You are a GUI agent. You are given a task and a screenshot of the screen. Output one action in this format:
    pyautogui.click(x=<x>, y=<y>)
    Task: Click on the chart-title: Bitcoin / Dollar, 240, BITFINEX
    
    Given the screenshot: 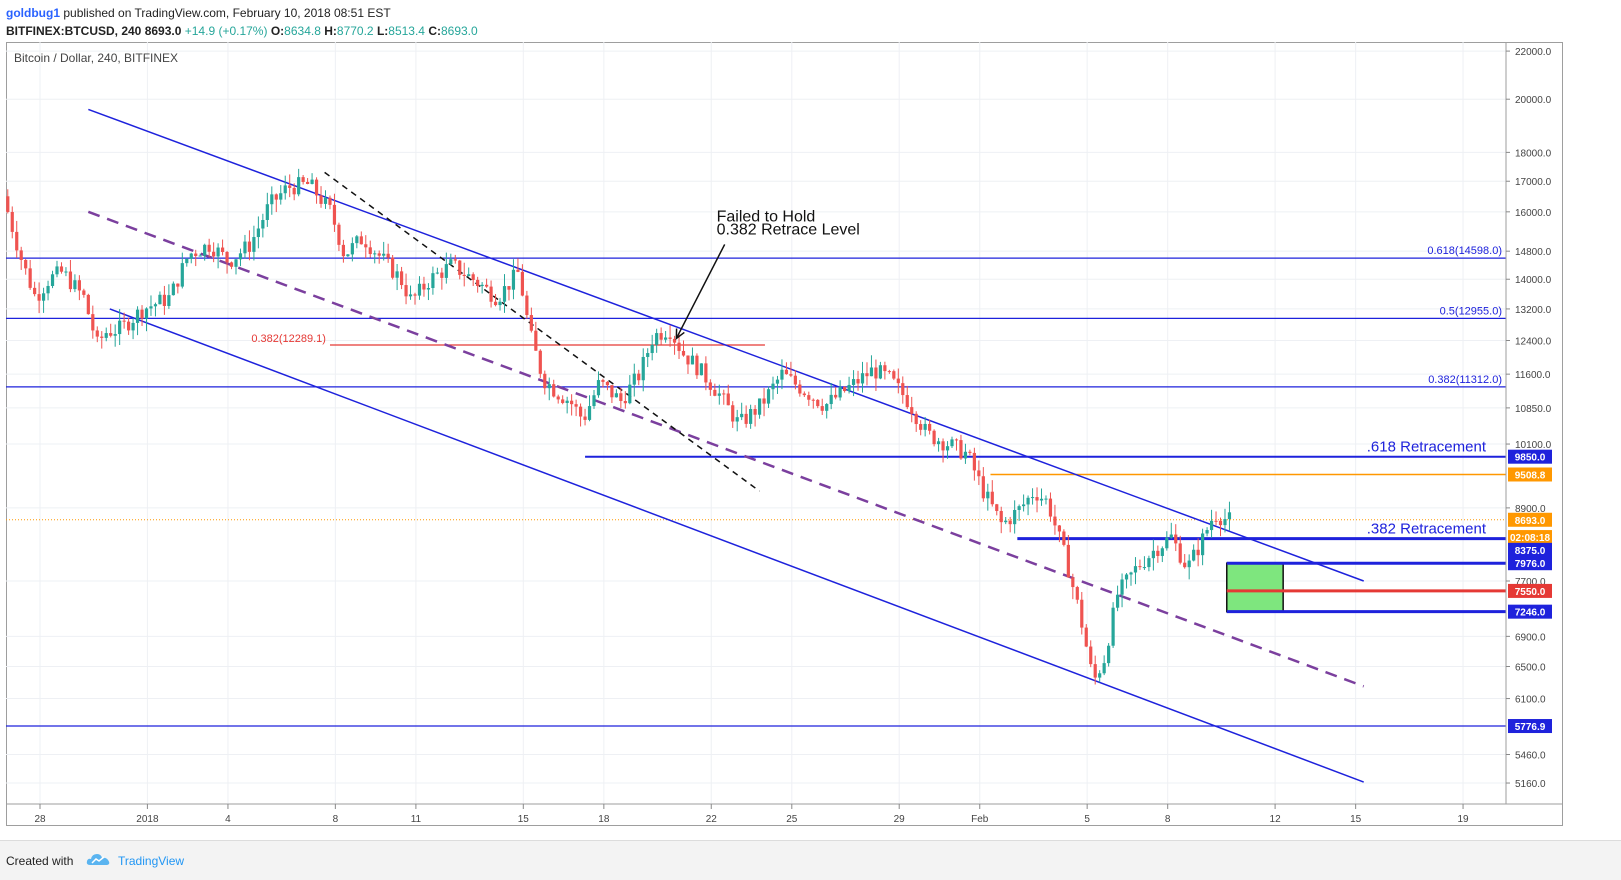 What is the action you would take?
    pyautogui.click(x=96, y=58)
    